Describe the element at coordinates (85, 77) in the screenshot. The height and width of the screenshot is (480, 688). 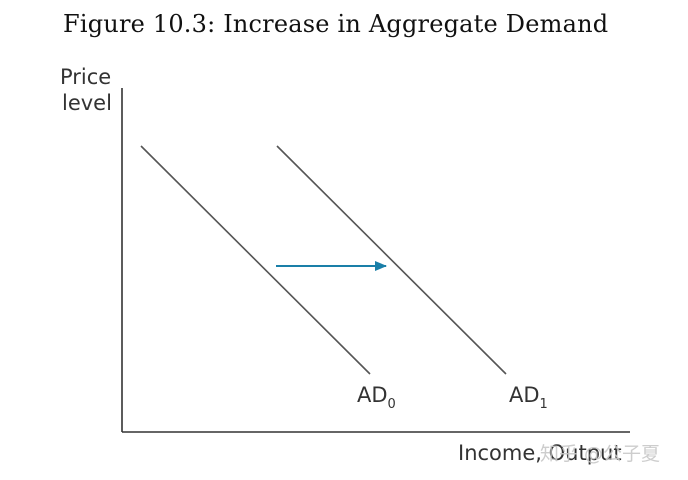
I see `y-axis-label-line1: Price` at that location.